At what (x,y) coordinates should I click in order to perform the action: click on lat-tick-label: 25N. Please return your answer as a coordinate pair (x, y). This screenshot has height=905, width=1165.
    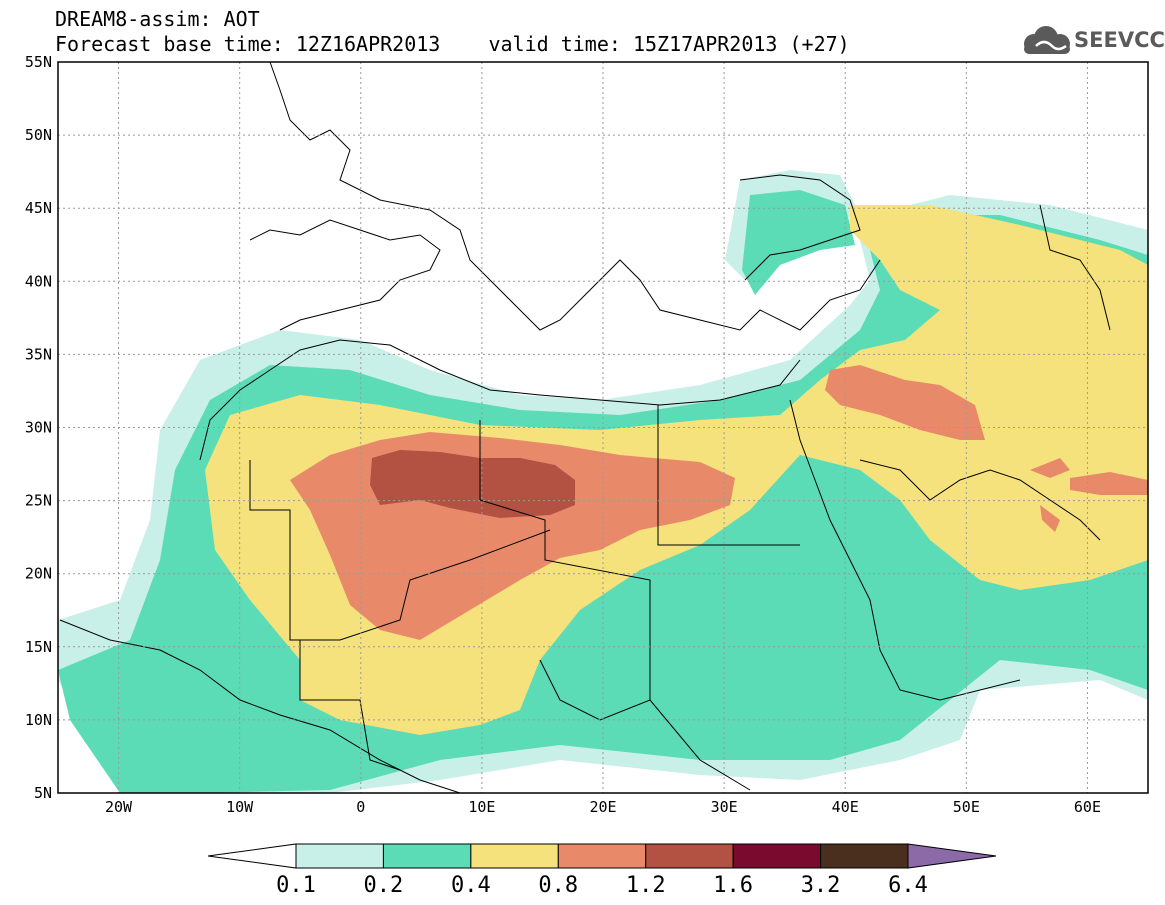
    Looking at the image, I should click on (38, 501).